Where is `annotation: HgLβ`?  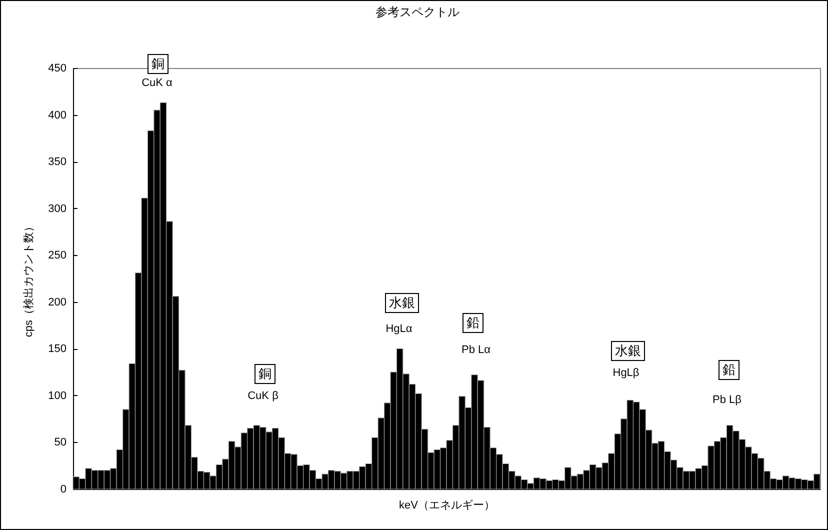 annotation: HgLβ is located at coordinates (626, 373).